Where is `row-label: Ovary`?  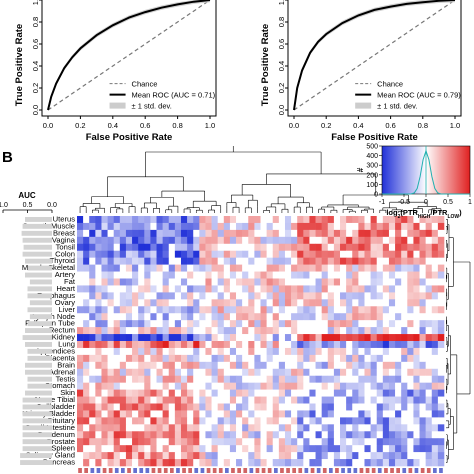
row-label: Ovary is located at coordinates (65, 302).